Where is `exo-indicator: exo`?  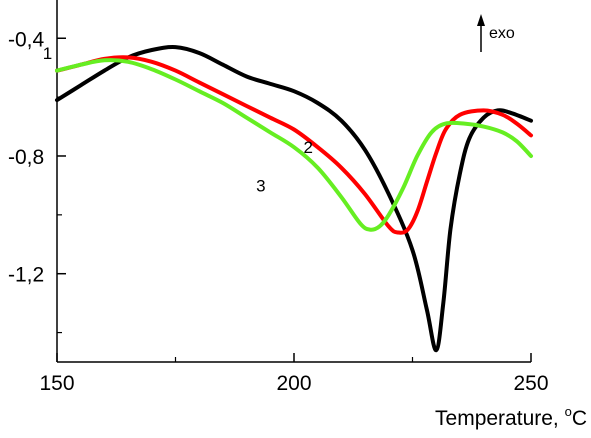 exo-indicator: exo is located at coordinates (496, 33).